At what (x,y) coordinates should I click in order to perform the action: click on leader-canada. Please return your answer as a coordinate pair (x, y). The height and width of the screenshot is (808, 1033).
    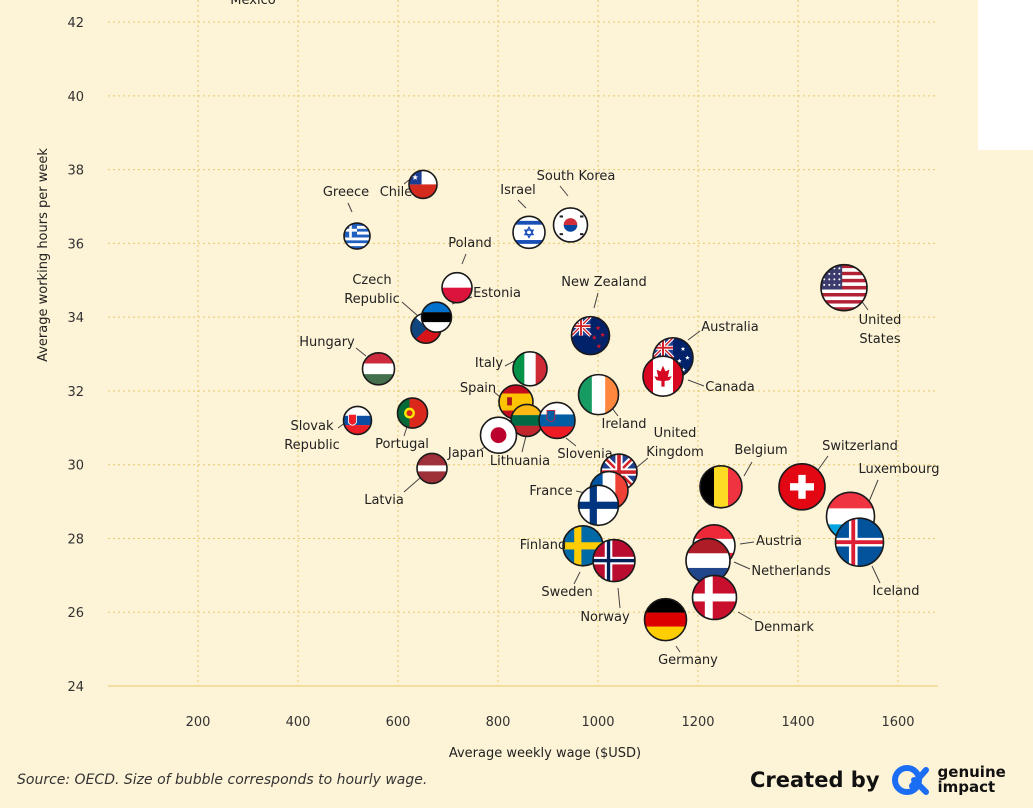
    Looking at the image, I should click on (696, 383).